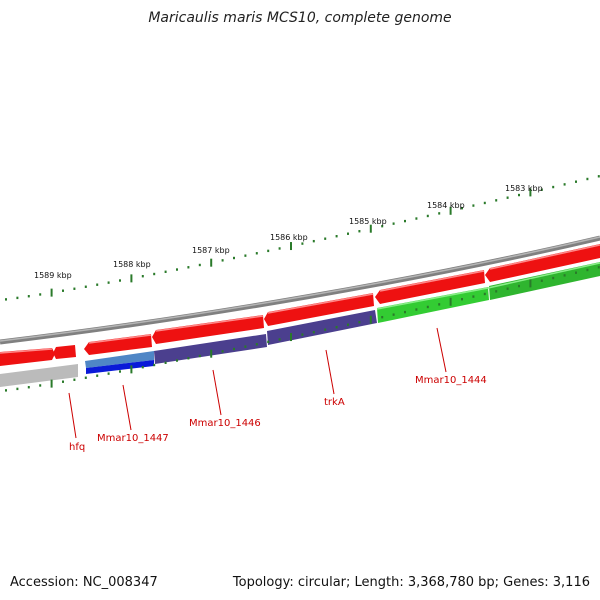 The width and height of the screenshot is (600, 600). I want to click on scale-label-1584: 1584 kbp, so click(446, 205).